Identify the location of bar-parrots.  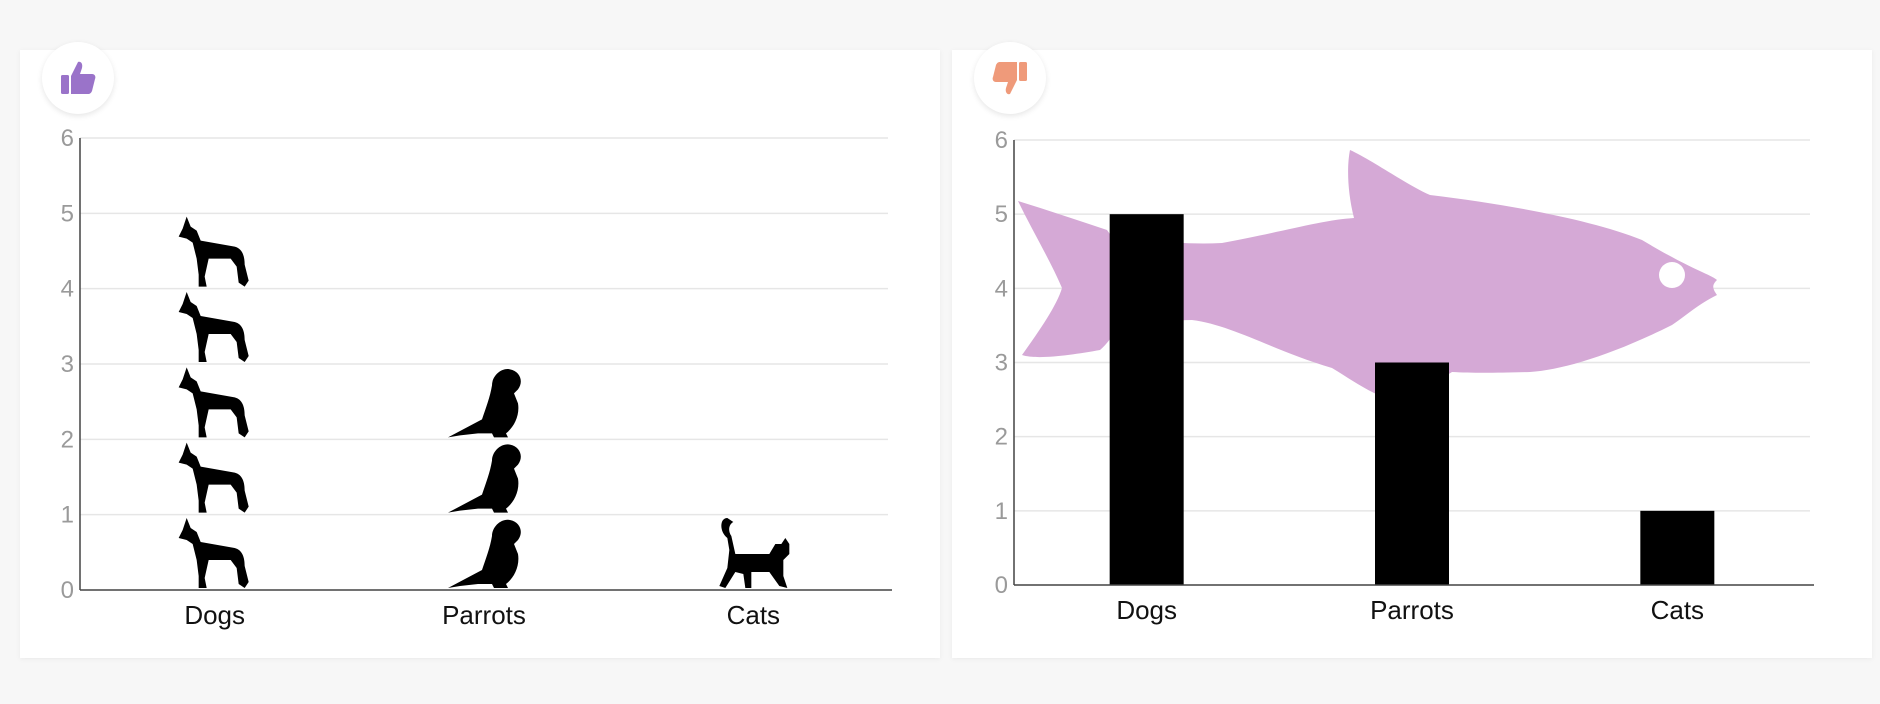
(1412, 474).